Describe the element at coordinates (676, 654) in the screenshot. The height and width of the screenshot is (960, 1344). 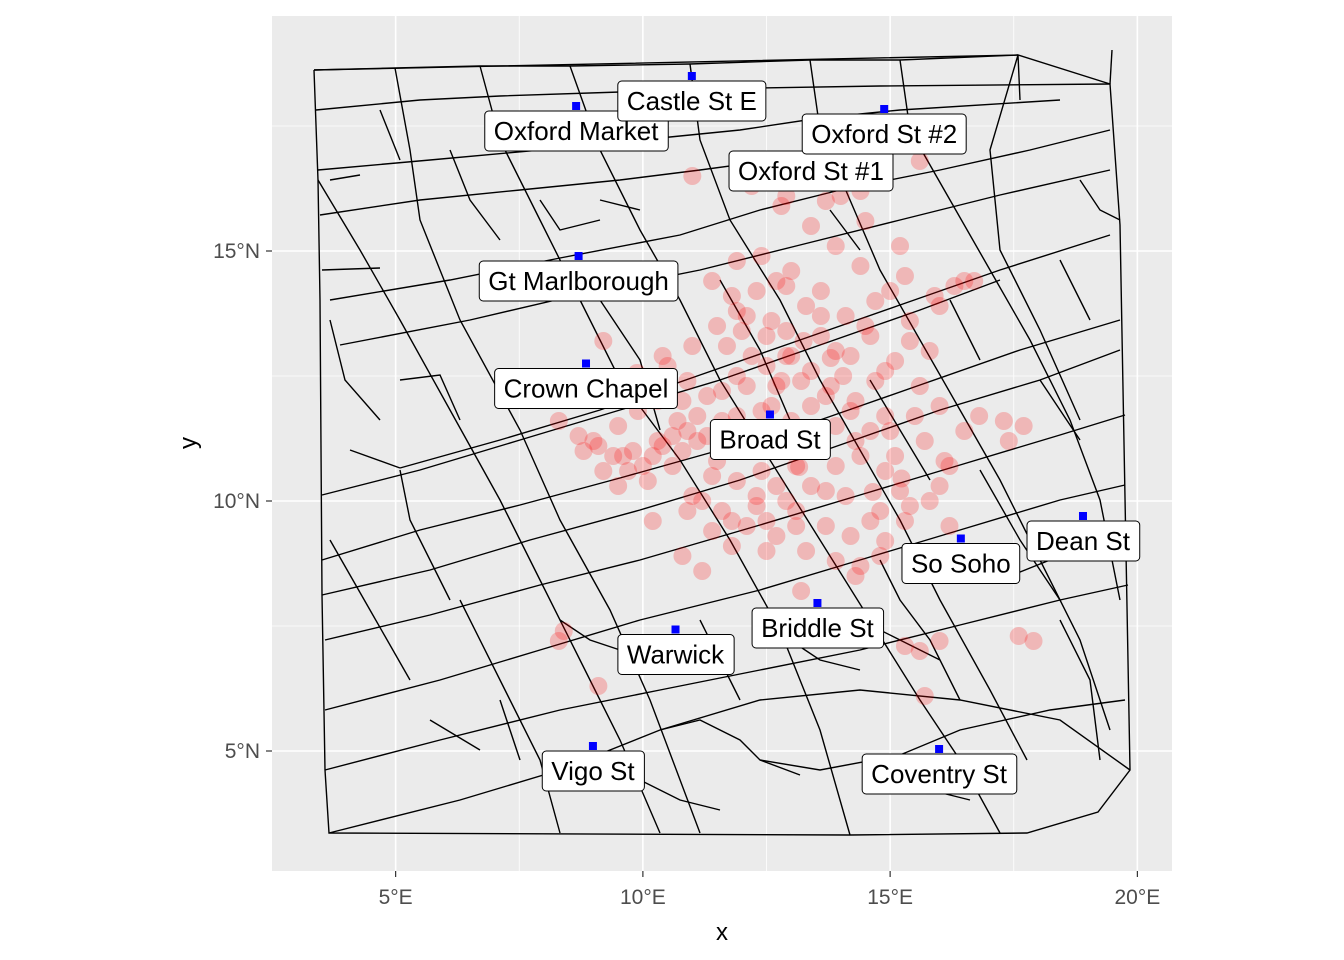
I see `pump-label: Warwick` at that location.